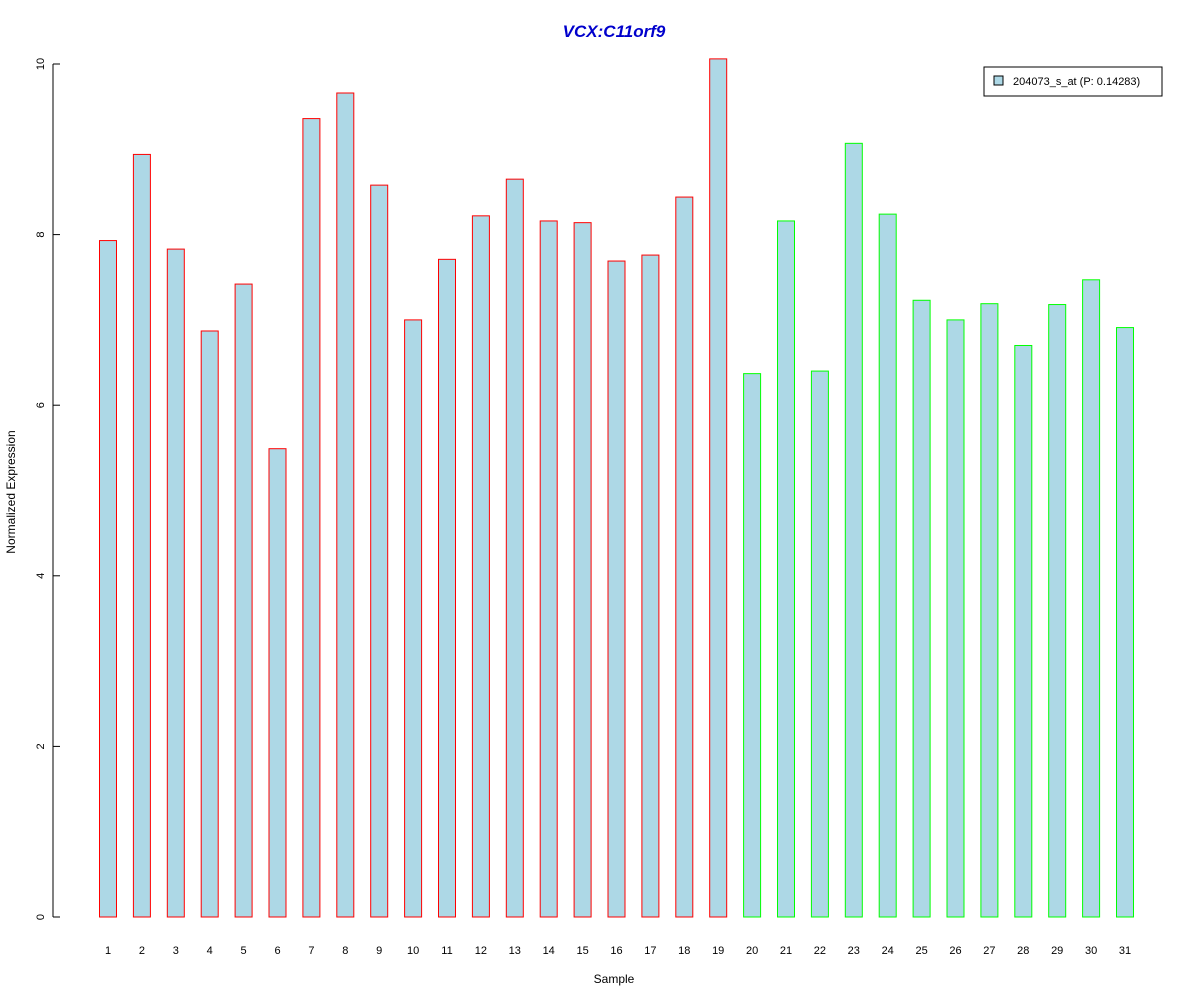  What do you see at coordinates (515, 951) in the screenshot?
I see `x-tick-label: 13` at bounding box center [515, 951].